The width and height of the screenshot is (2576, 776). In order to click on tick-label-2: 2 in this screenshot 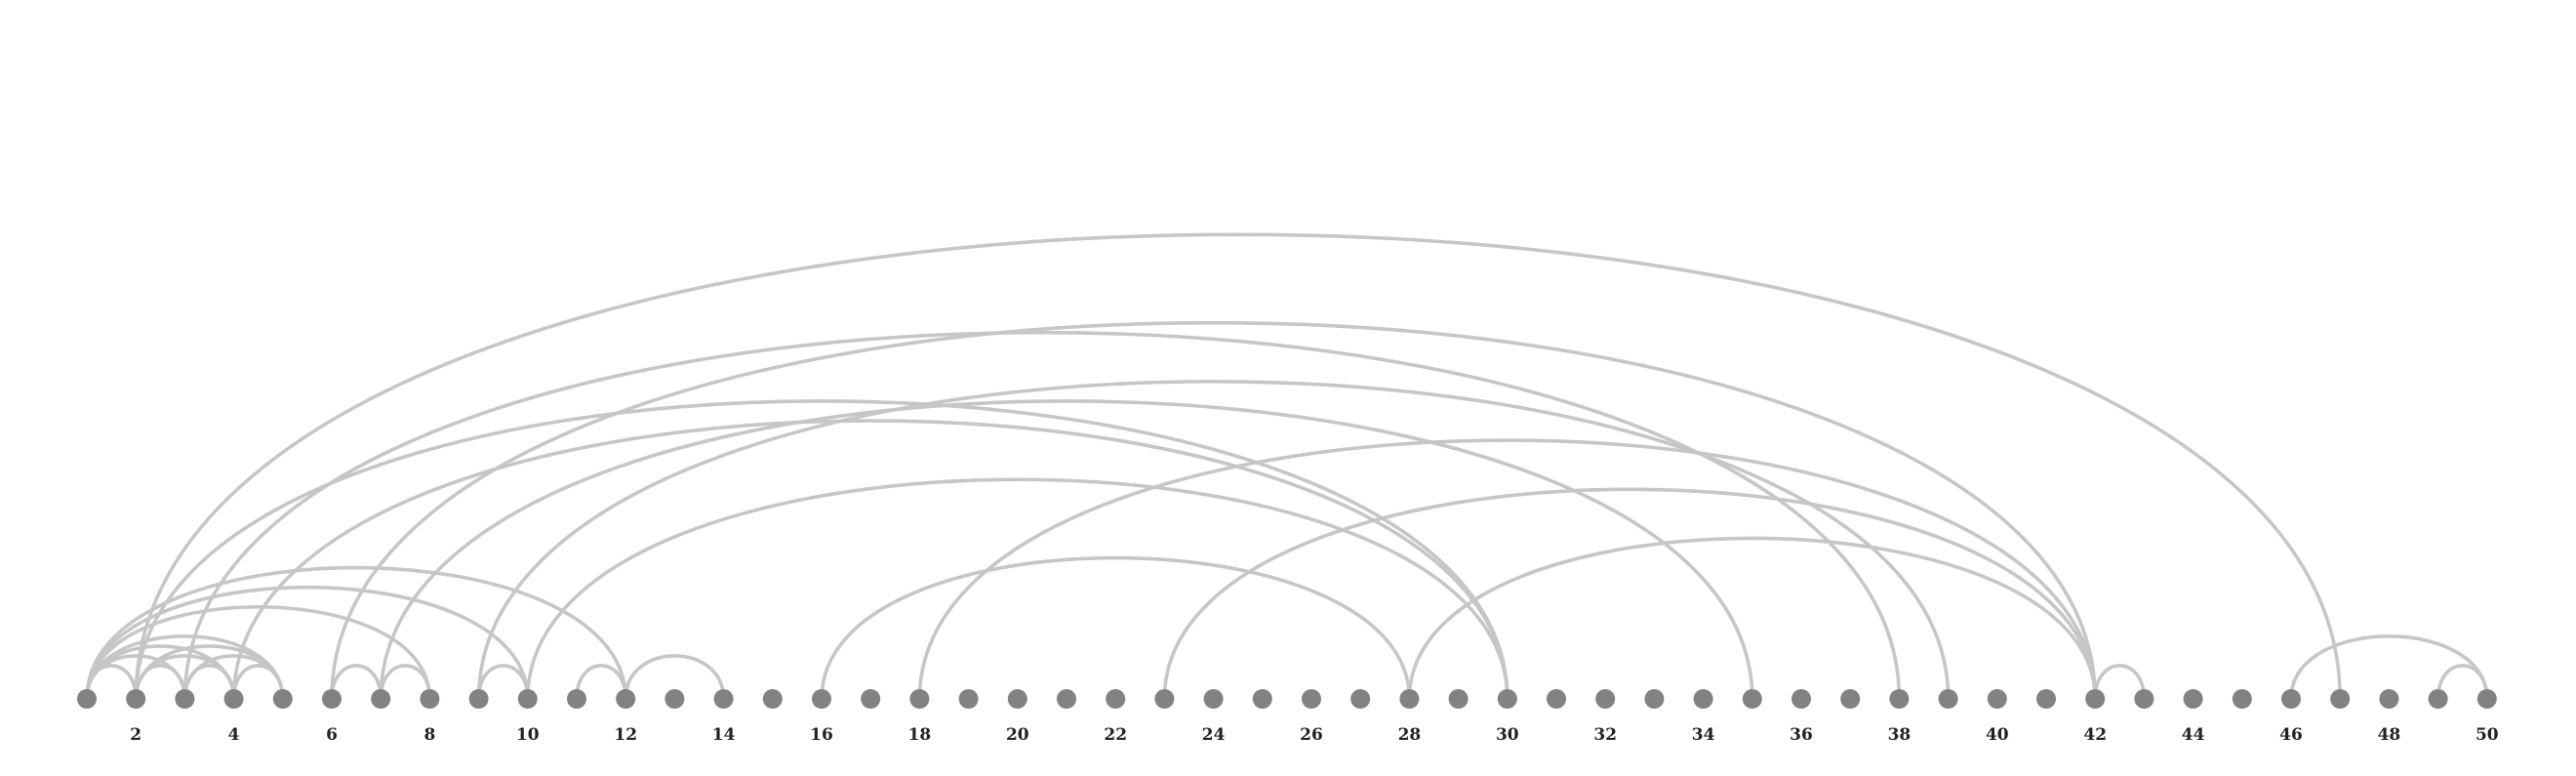, I will do `click(135, 735)`.